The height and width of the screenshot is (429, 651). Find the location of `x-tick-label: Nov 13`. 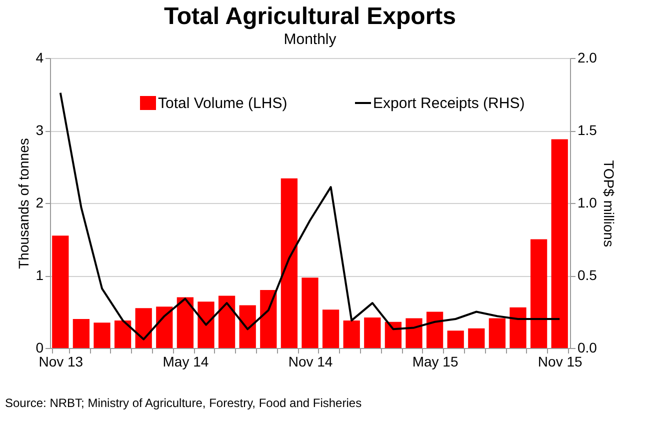

x-tick-label: Nov 13 is located at coordinates (61, 362).